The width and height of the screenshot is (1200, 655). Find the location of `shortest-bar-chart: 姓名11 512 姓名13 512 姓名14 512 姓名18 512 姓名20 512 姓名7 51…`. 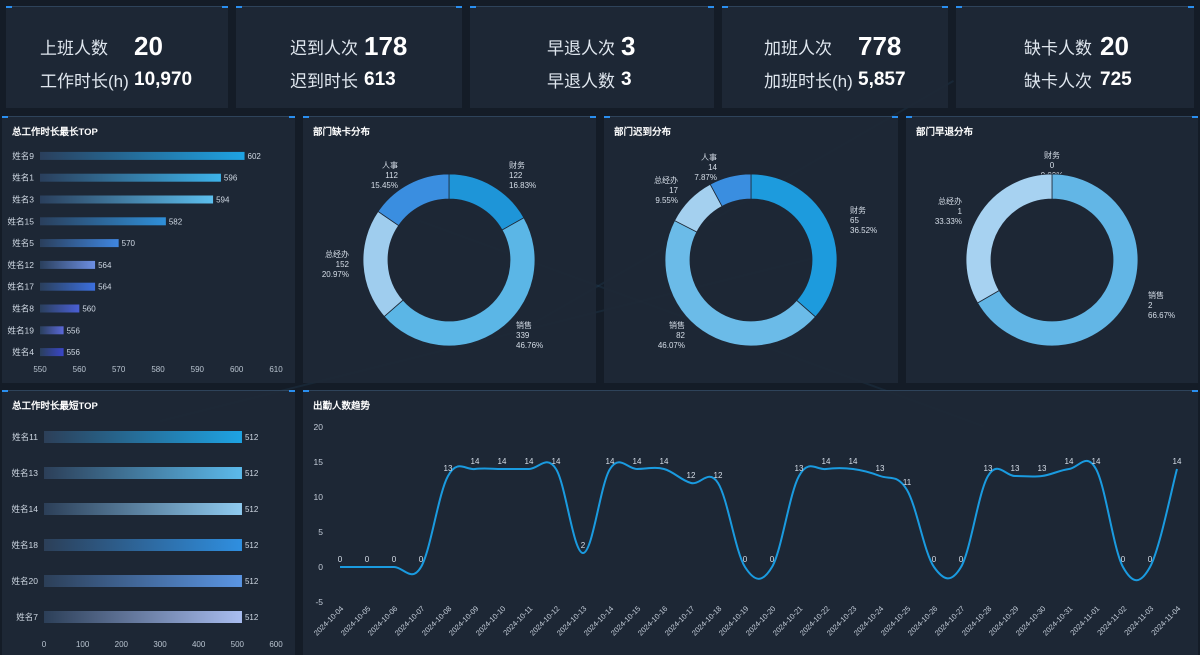

shortest-bar-chart: 姓名11 512 姓名13 512 姓名14 512 姓名18 512 姓名20 512 姓名7 51… is located at coordinates (147, 540).